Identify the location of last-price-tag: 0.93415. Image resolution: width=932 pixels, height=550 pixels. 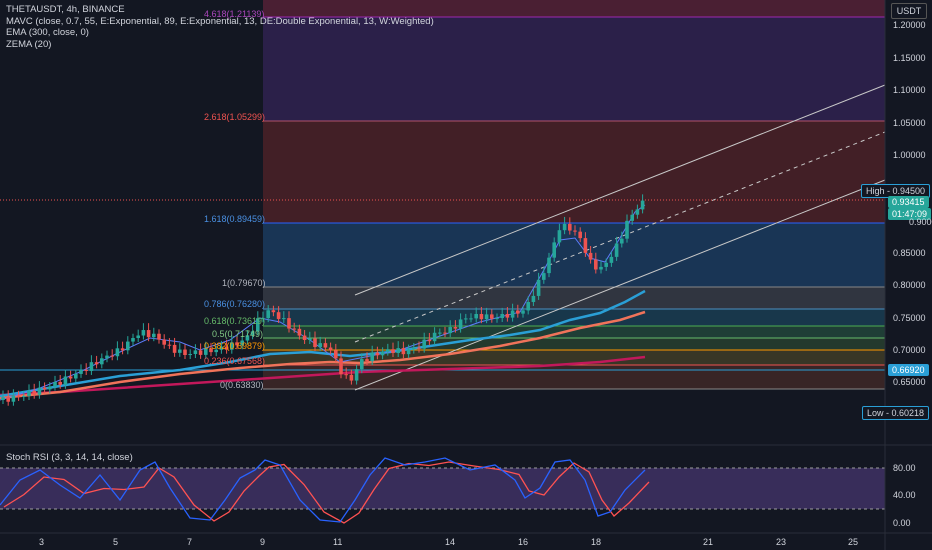
(908, 202).